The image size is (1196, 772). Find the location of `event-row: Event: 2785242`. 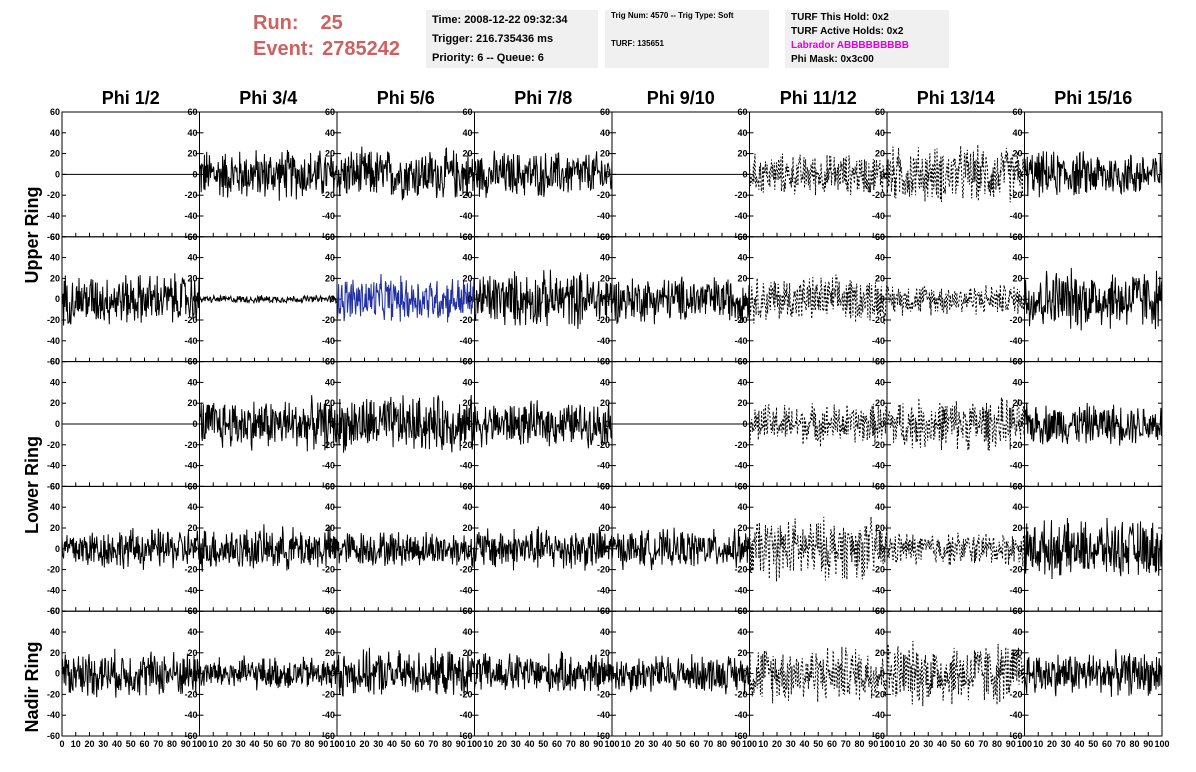

event-row: Event: 2785242 is located at coordinates (326, 49).